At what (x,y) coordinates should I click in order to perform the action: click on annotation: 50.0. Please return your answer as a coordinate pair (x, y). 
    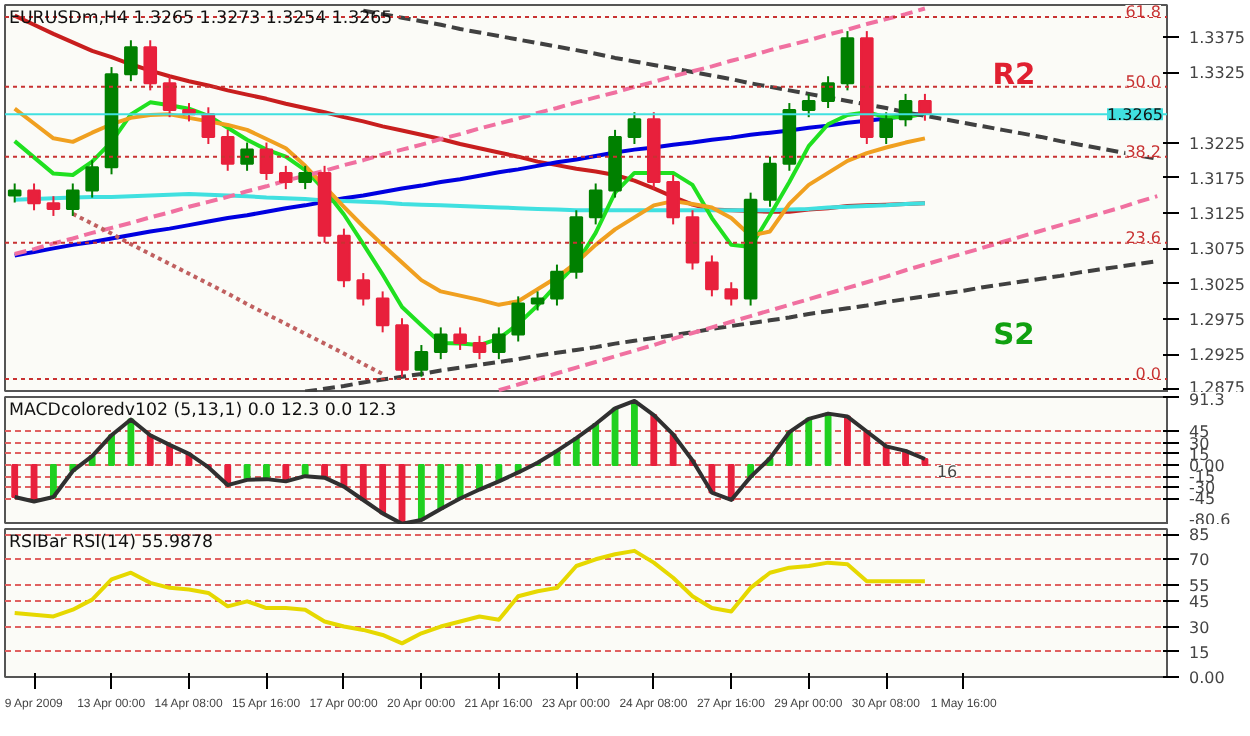
    Looking at the image, I should click on (1143, 81).